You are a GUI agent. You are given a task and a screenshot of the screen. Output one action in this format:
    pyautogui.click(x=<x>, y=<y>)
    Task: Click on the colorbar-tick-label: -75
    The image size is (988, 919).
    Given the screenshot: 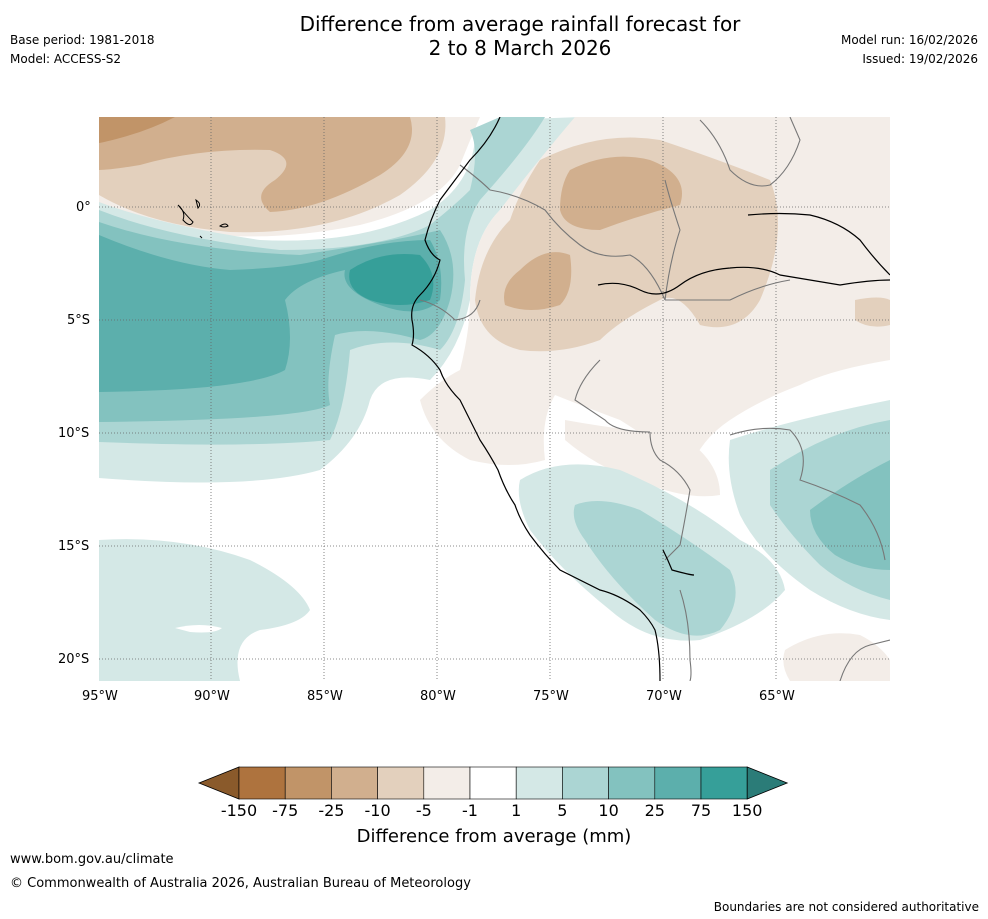 What is the action you would take?
    pyautogui.click(x=285, y=810)
    